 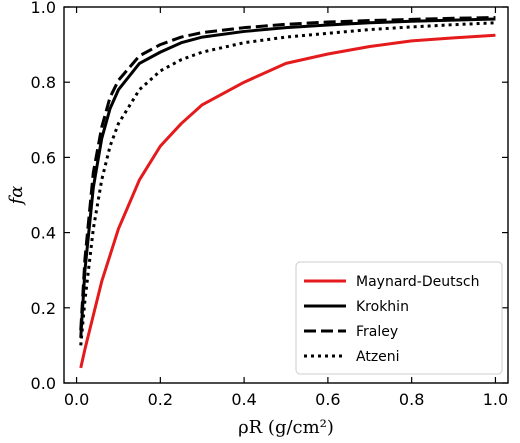 I want to click on y-axis-label: fα, so click(x=16, y=196).